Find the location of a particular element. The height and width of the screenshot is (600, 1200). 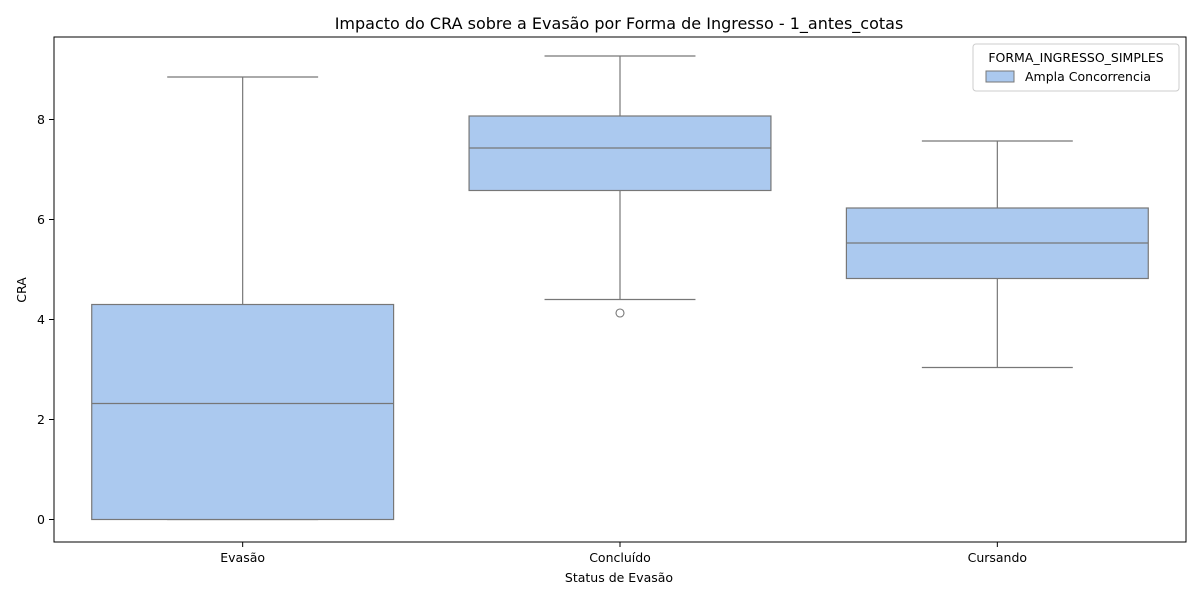

x-axis: Evasão Concluído Cursando is located at coordinates (623, 553).